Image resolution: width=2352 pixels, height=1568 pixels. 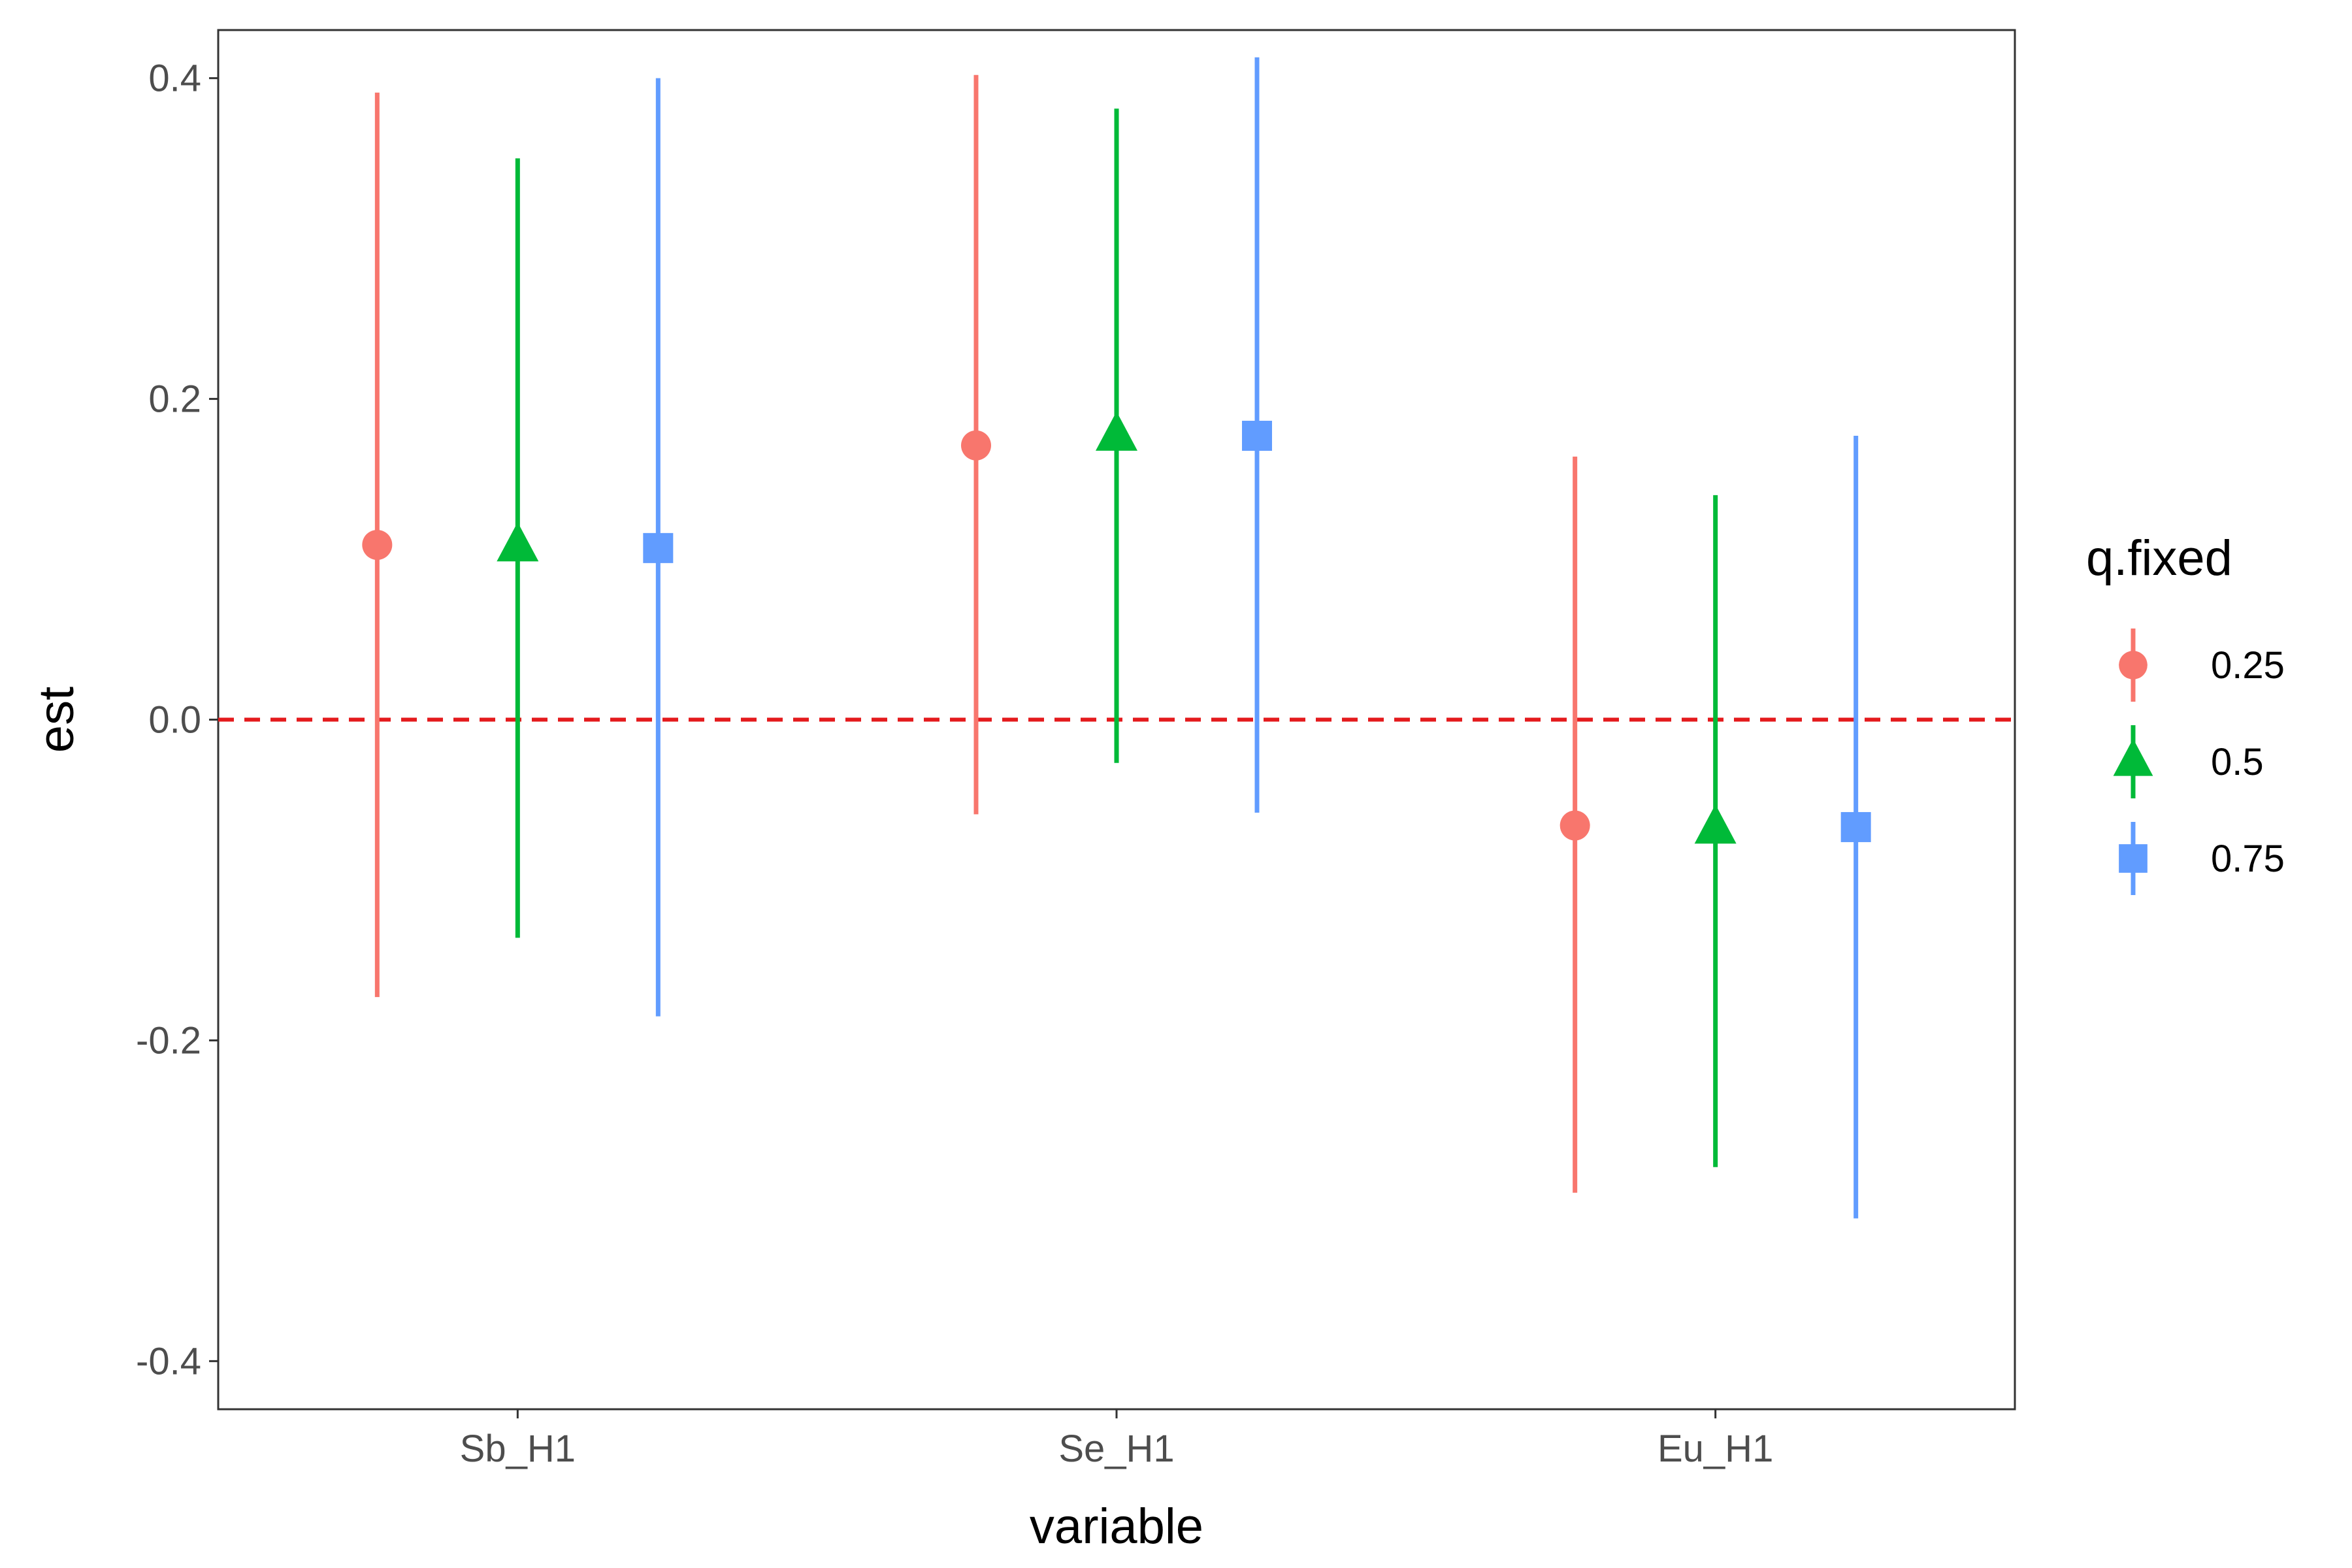 I want to click on x-axis-title: variable, so click(x=1116, y=1526).